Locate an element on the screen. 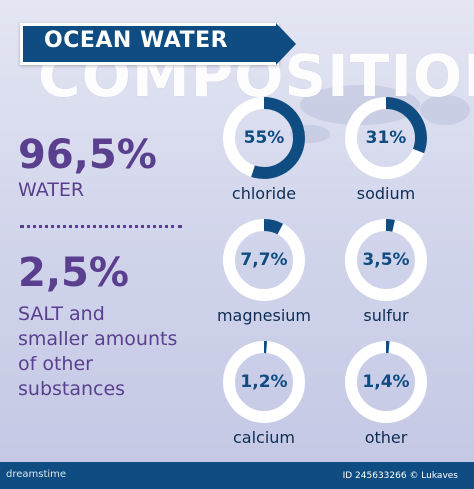  salt-line: smaller amounts is located at coordinates (98, 339).